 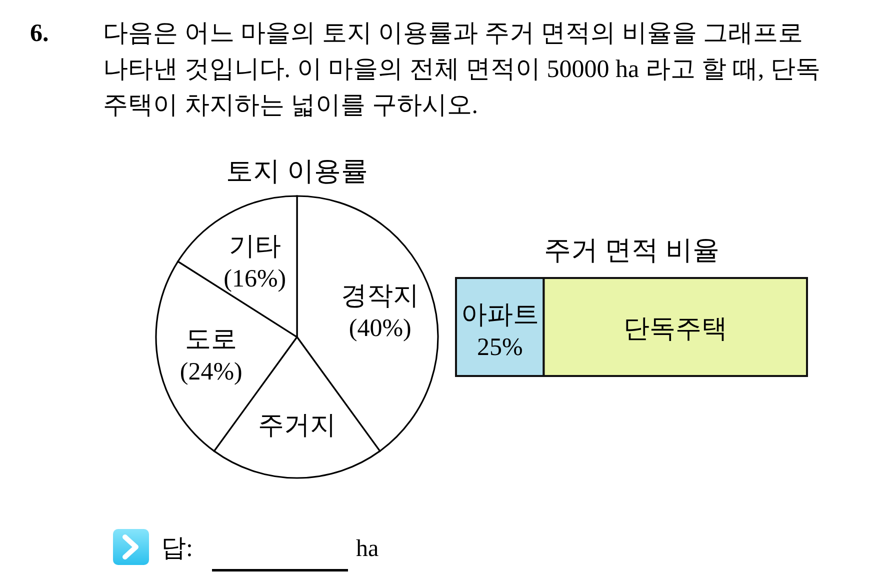 What do you see at coordinates (177, 548) in the screenshot?
I see `text: 답:` at bounding box center [177, 548].